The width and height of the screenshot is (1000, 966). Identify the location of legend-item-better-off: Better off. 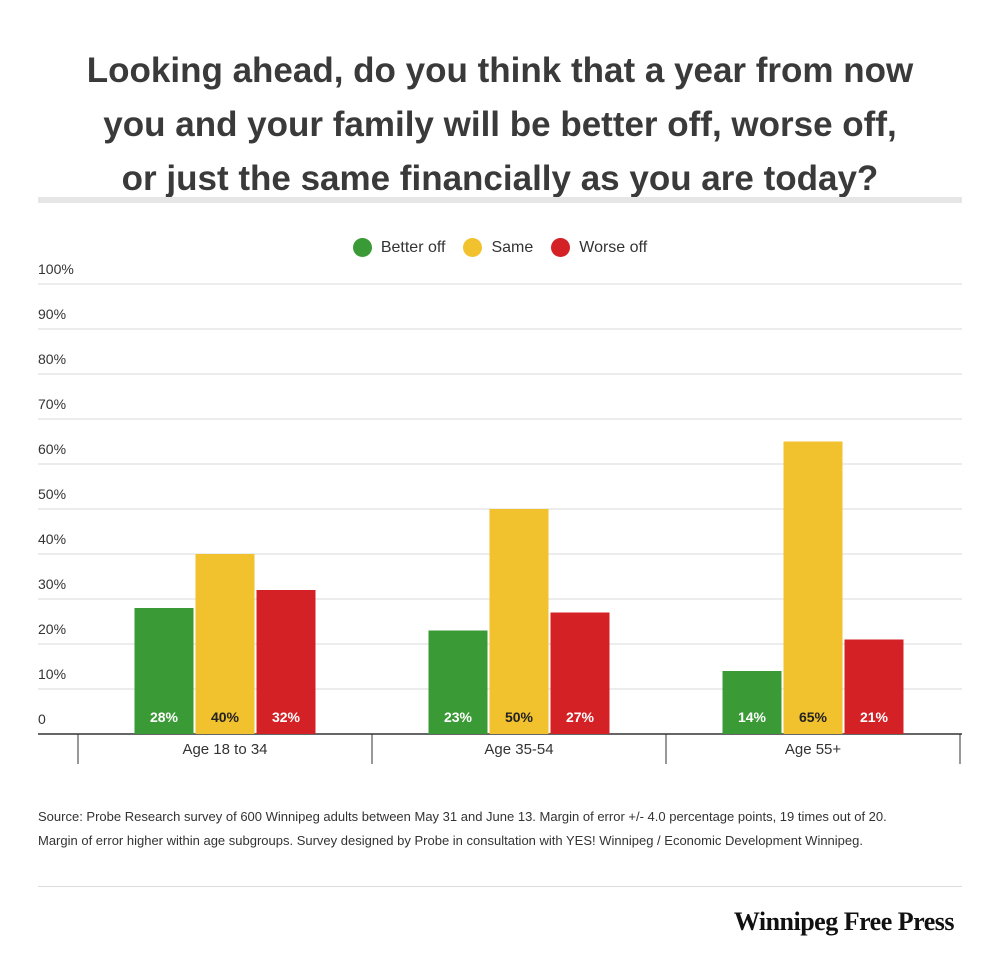
(399, 247).